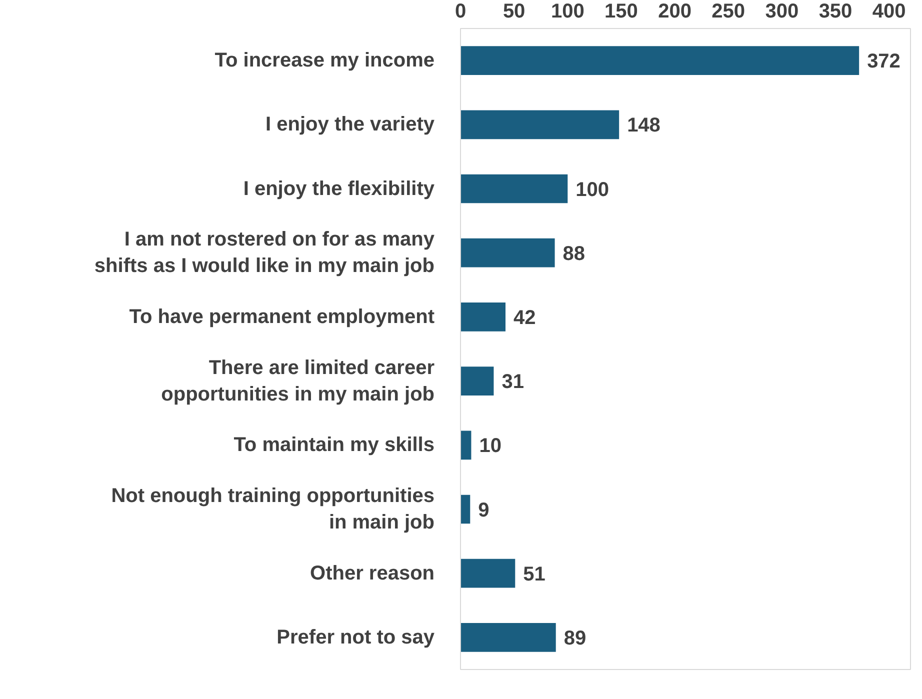 The image size is (922, 699). Describe the element at coordinates (525, 317) in the screenshot. I see `data-label: 42` at that location.